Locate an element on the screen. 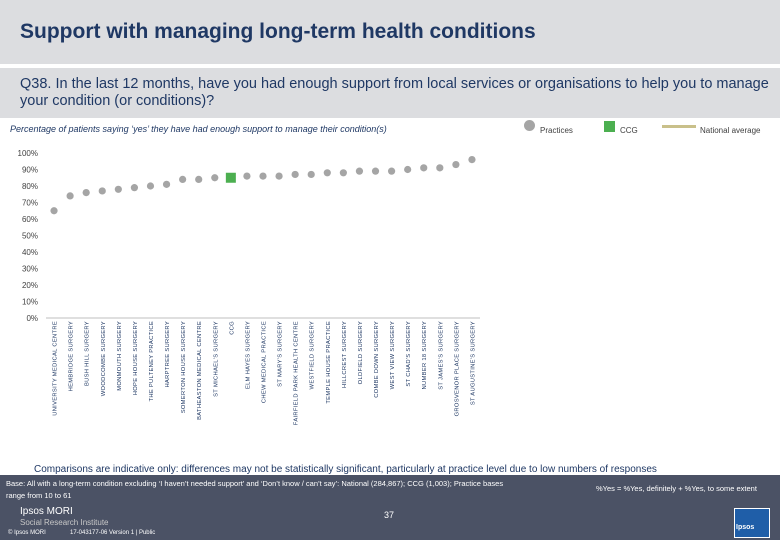 The height and width of the screenshot is (540, 780). brand-subtitle: Social Research Institute is located at coordinates (64, 522).